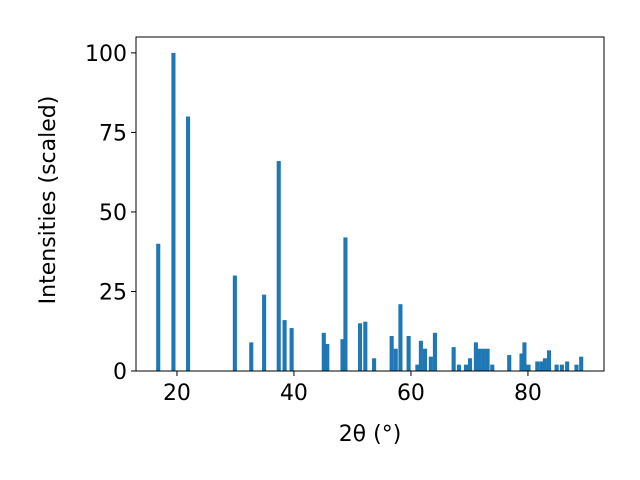 The height and width of the screenshot is (480, 640). I want to click on y-tick-label: 25, so click(113, 292).